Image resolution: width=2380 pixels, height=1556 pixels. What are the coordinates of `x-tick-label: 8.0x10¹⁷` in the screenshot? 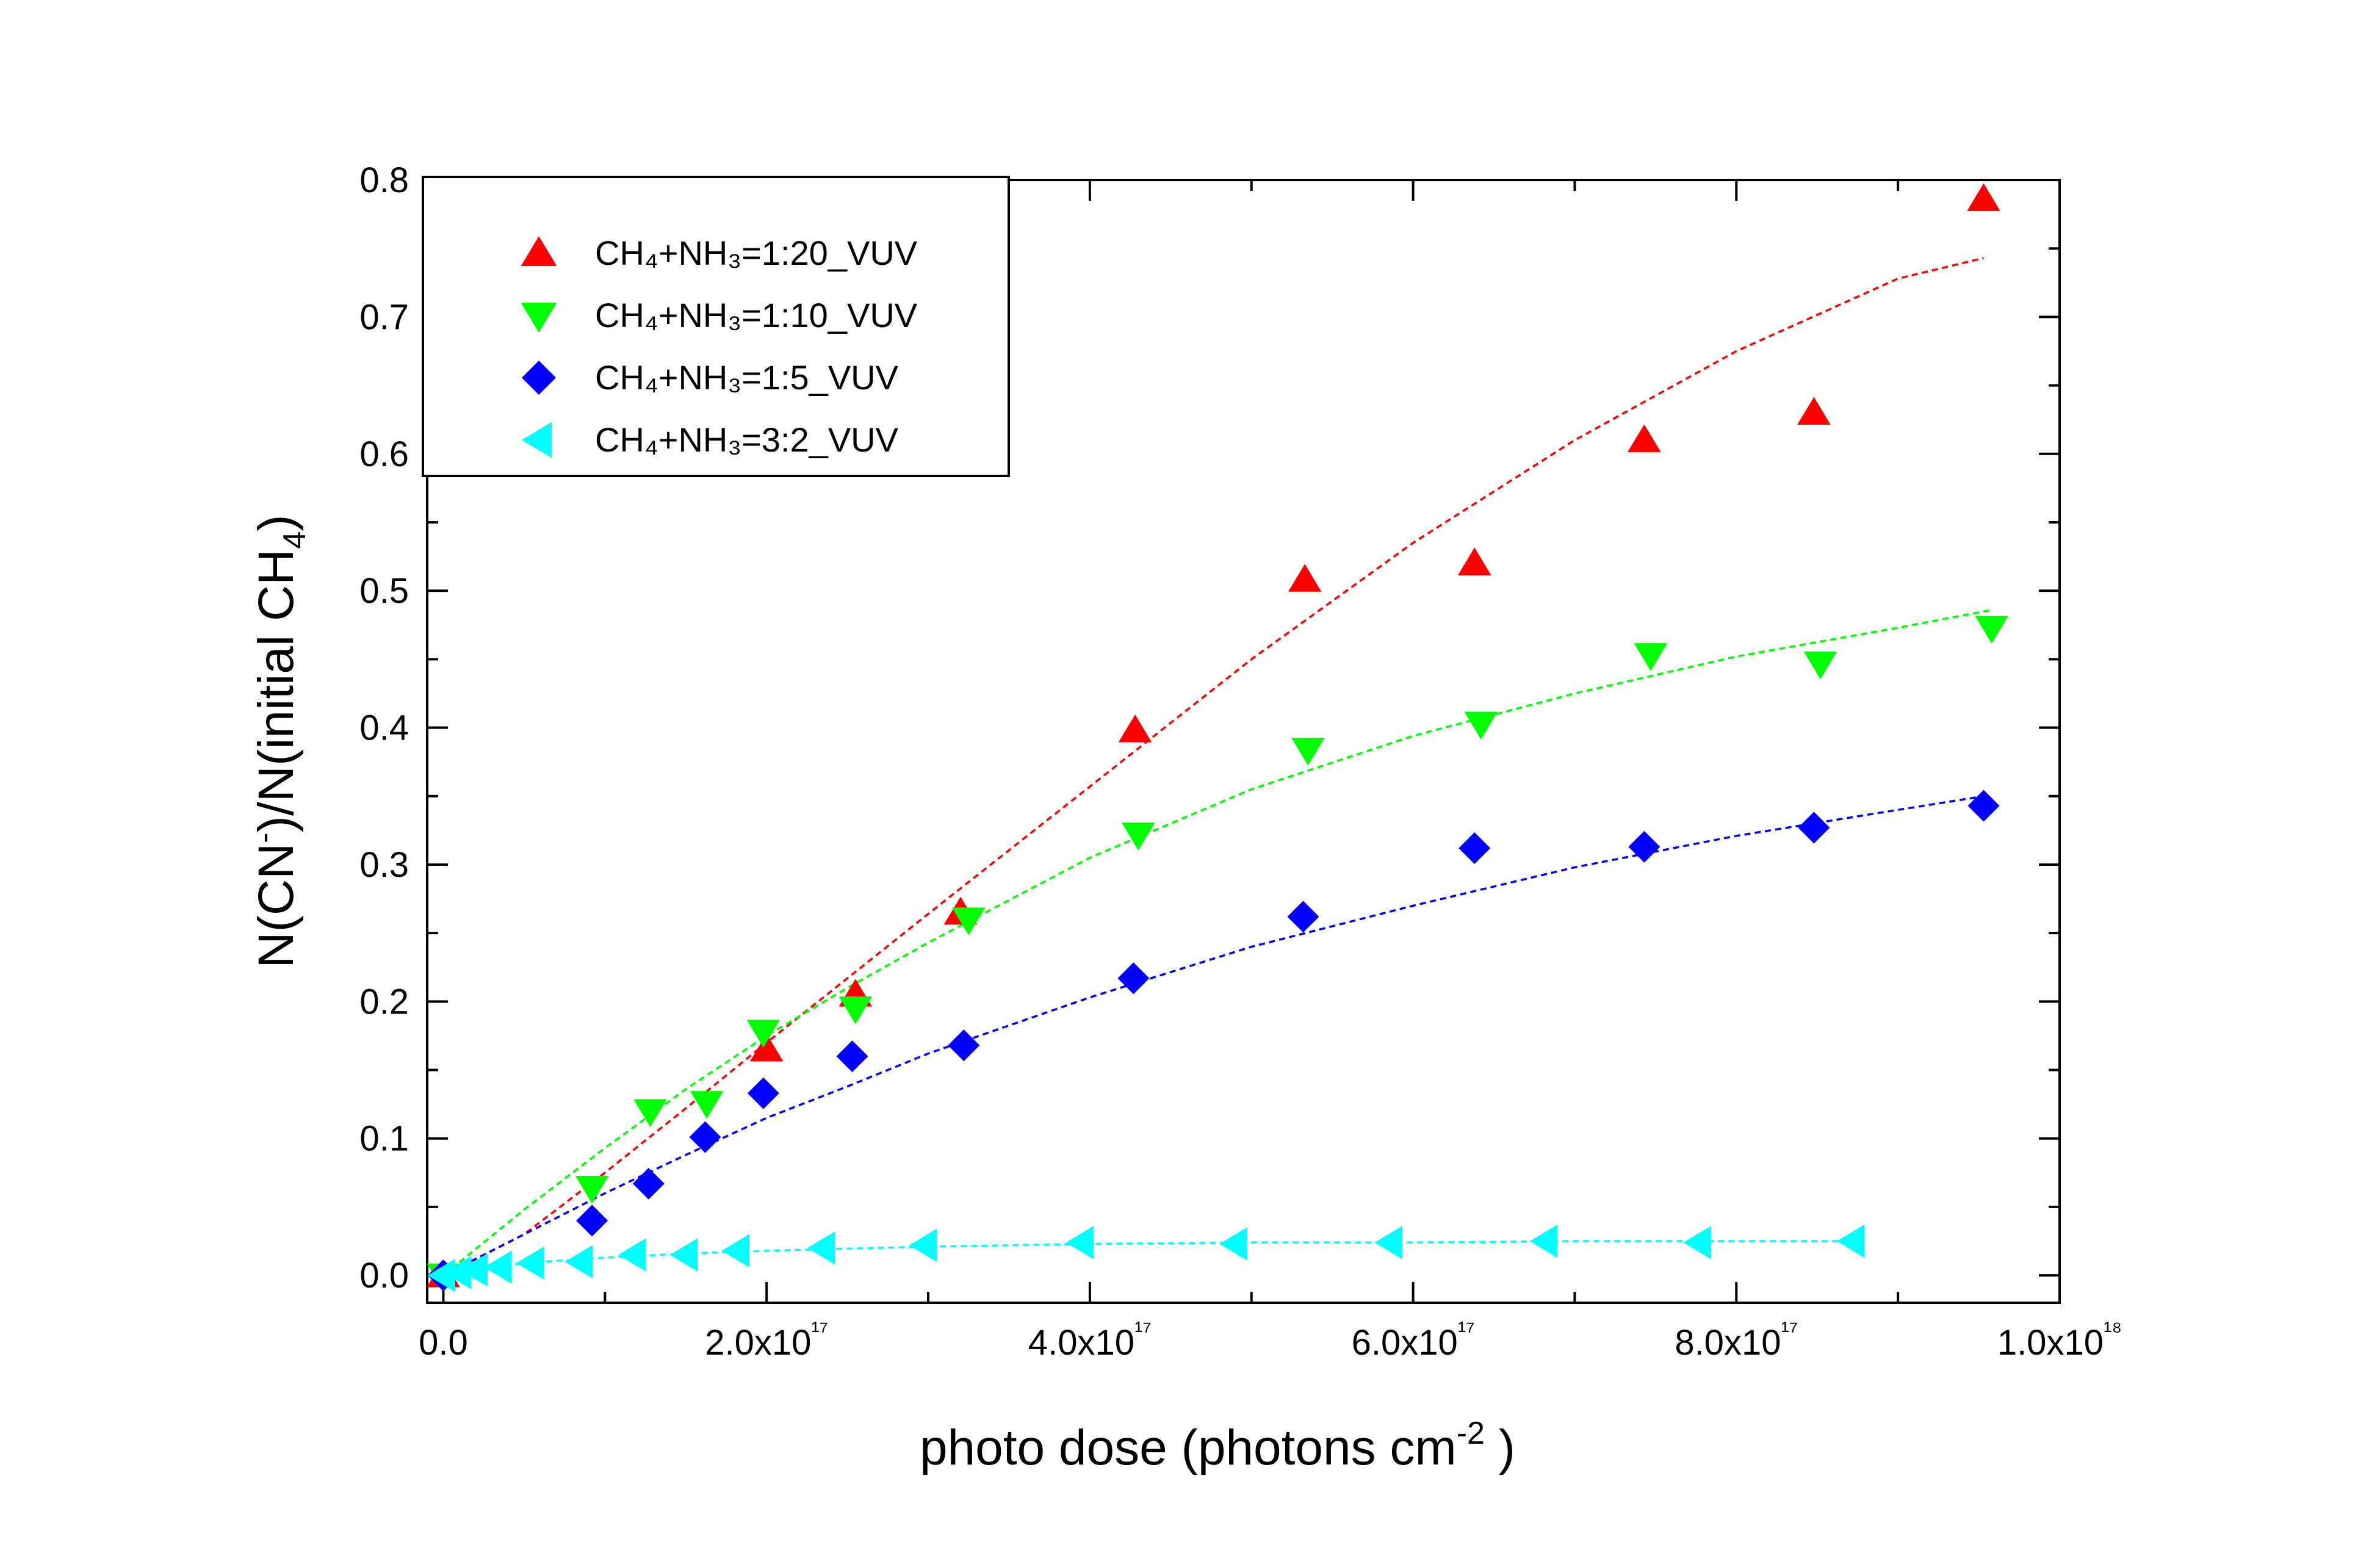 It's located at (1736, 1340).